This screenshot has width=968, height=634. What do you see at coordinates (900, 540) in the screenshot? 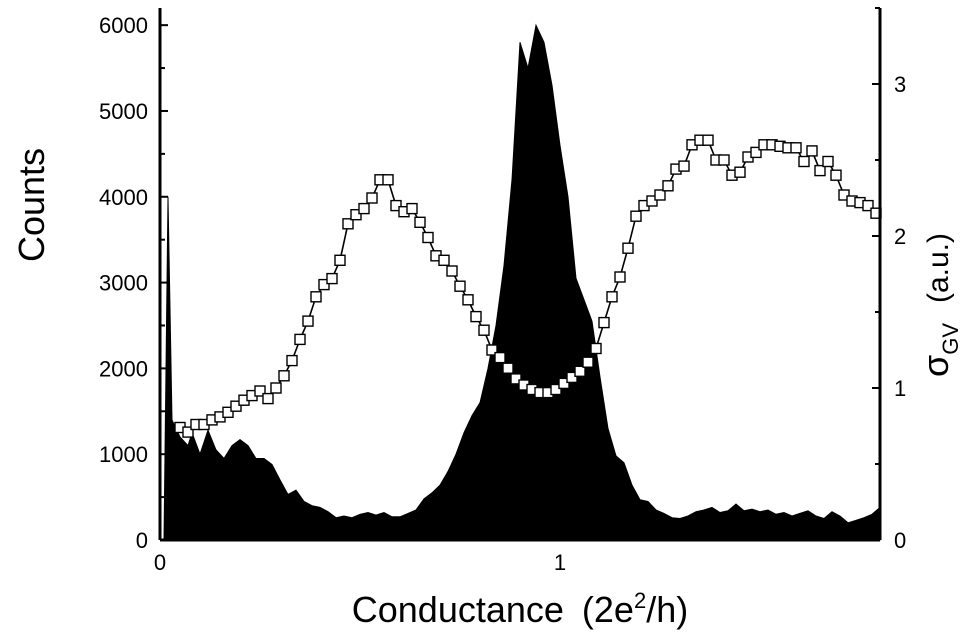
I see `y-right-tick-label: 0` at bounding box center [900, 540].